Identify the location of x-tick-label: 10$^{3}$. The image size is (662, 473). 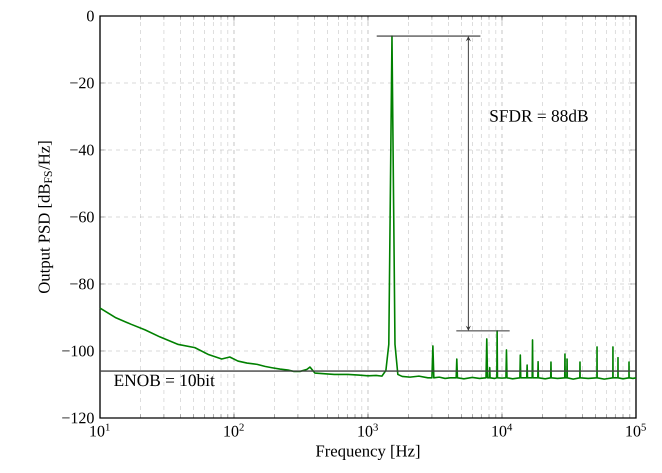
(368, 430).